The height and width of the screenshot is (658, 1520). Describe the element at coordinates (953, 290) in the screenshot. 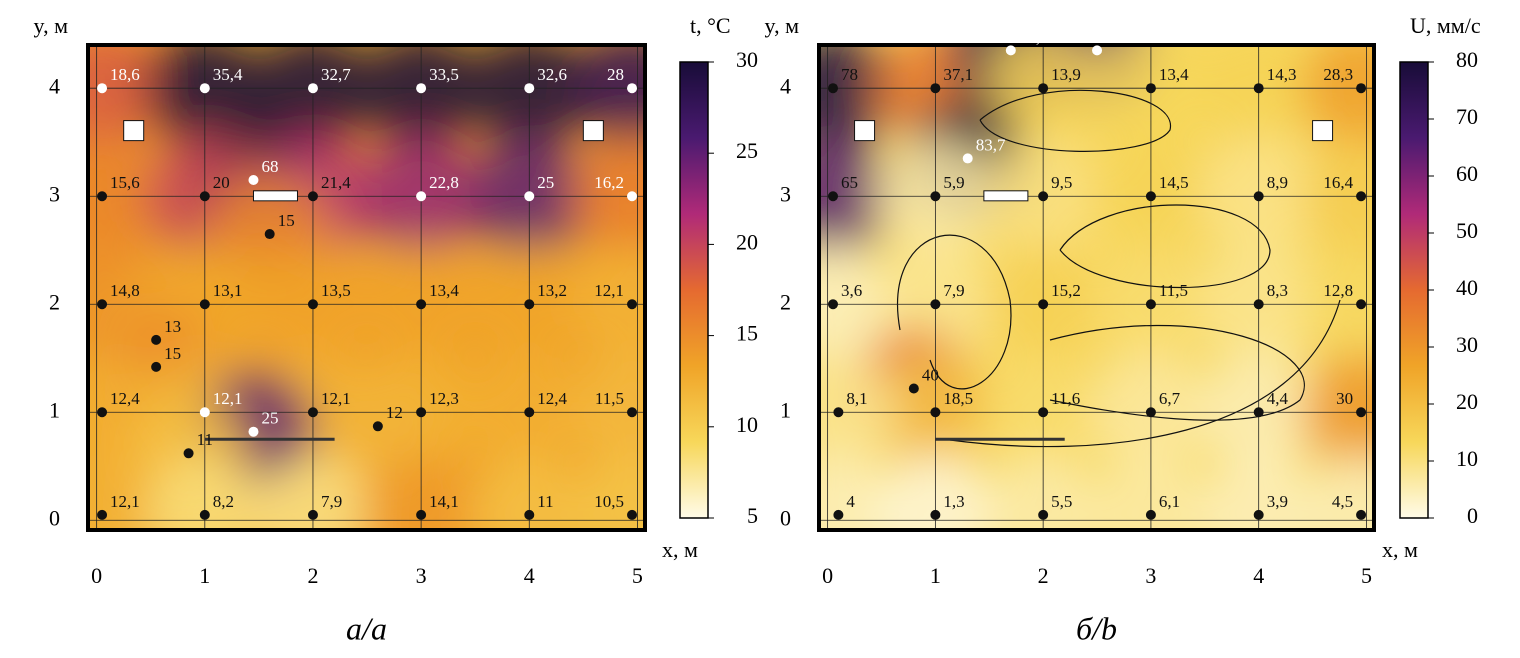

I see `probe-label: 7,9` at that location.